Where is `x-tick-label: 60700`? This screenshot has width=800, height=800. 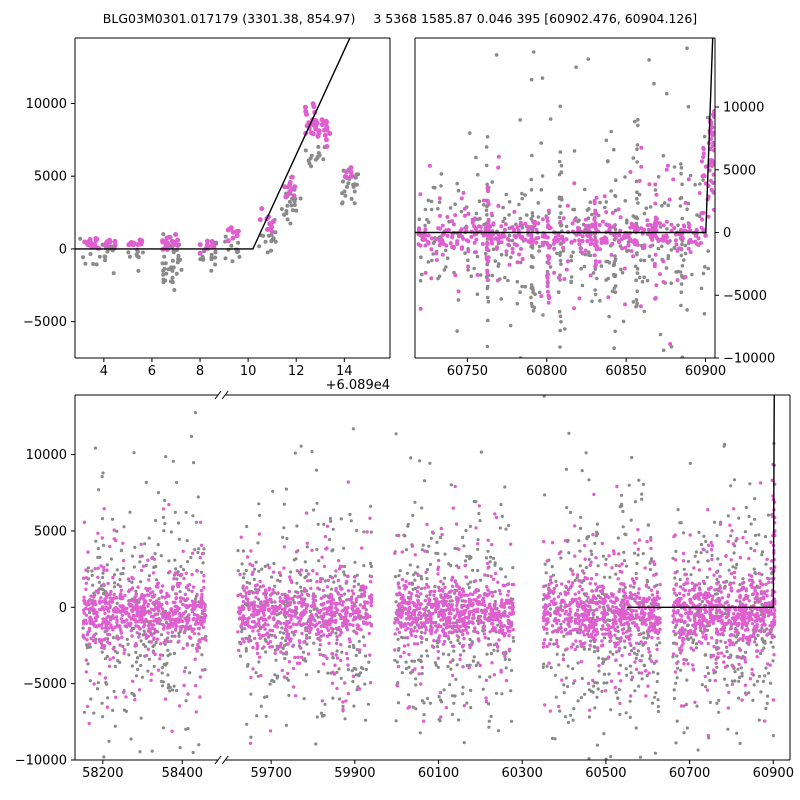
x-tick-label: 60700 is located at coordinates (689, 773).